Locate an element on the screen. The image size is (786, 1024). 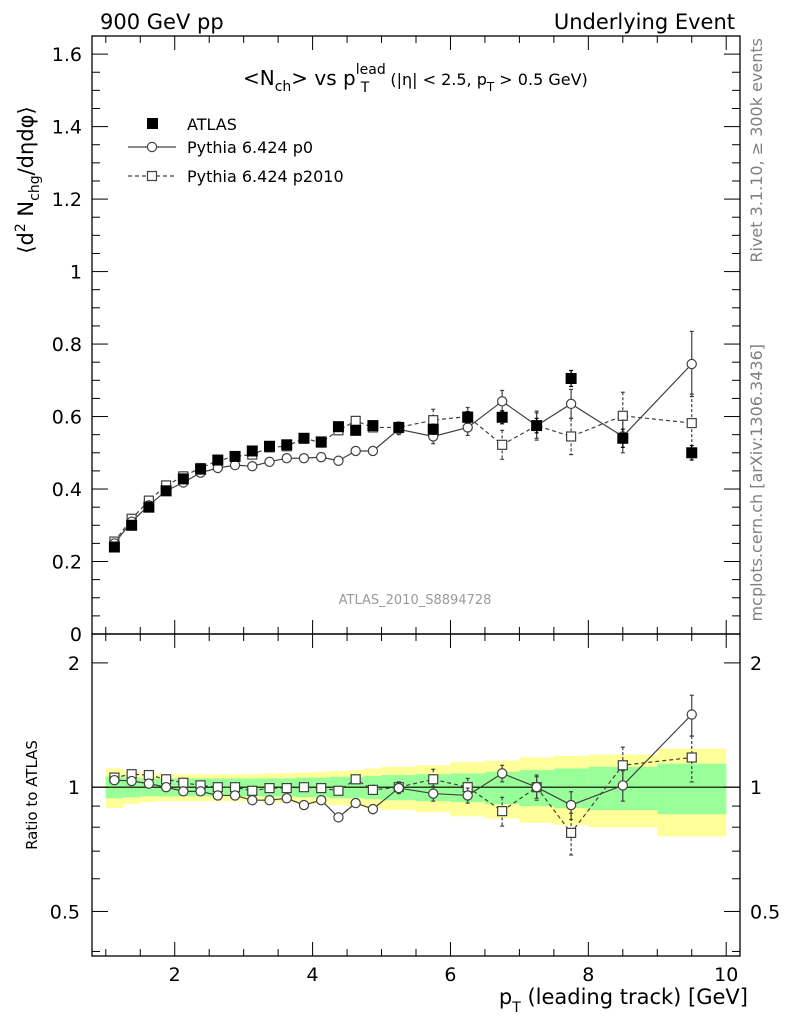
x-tick-label: 4 is located at coordinates (313, 975).